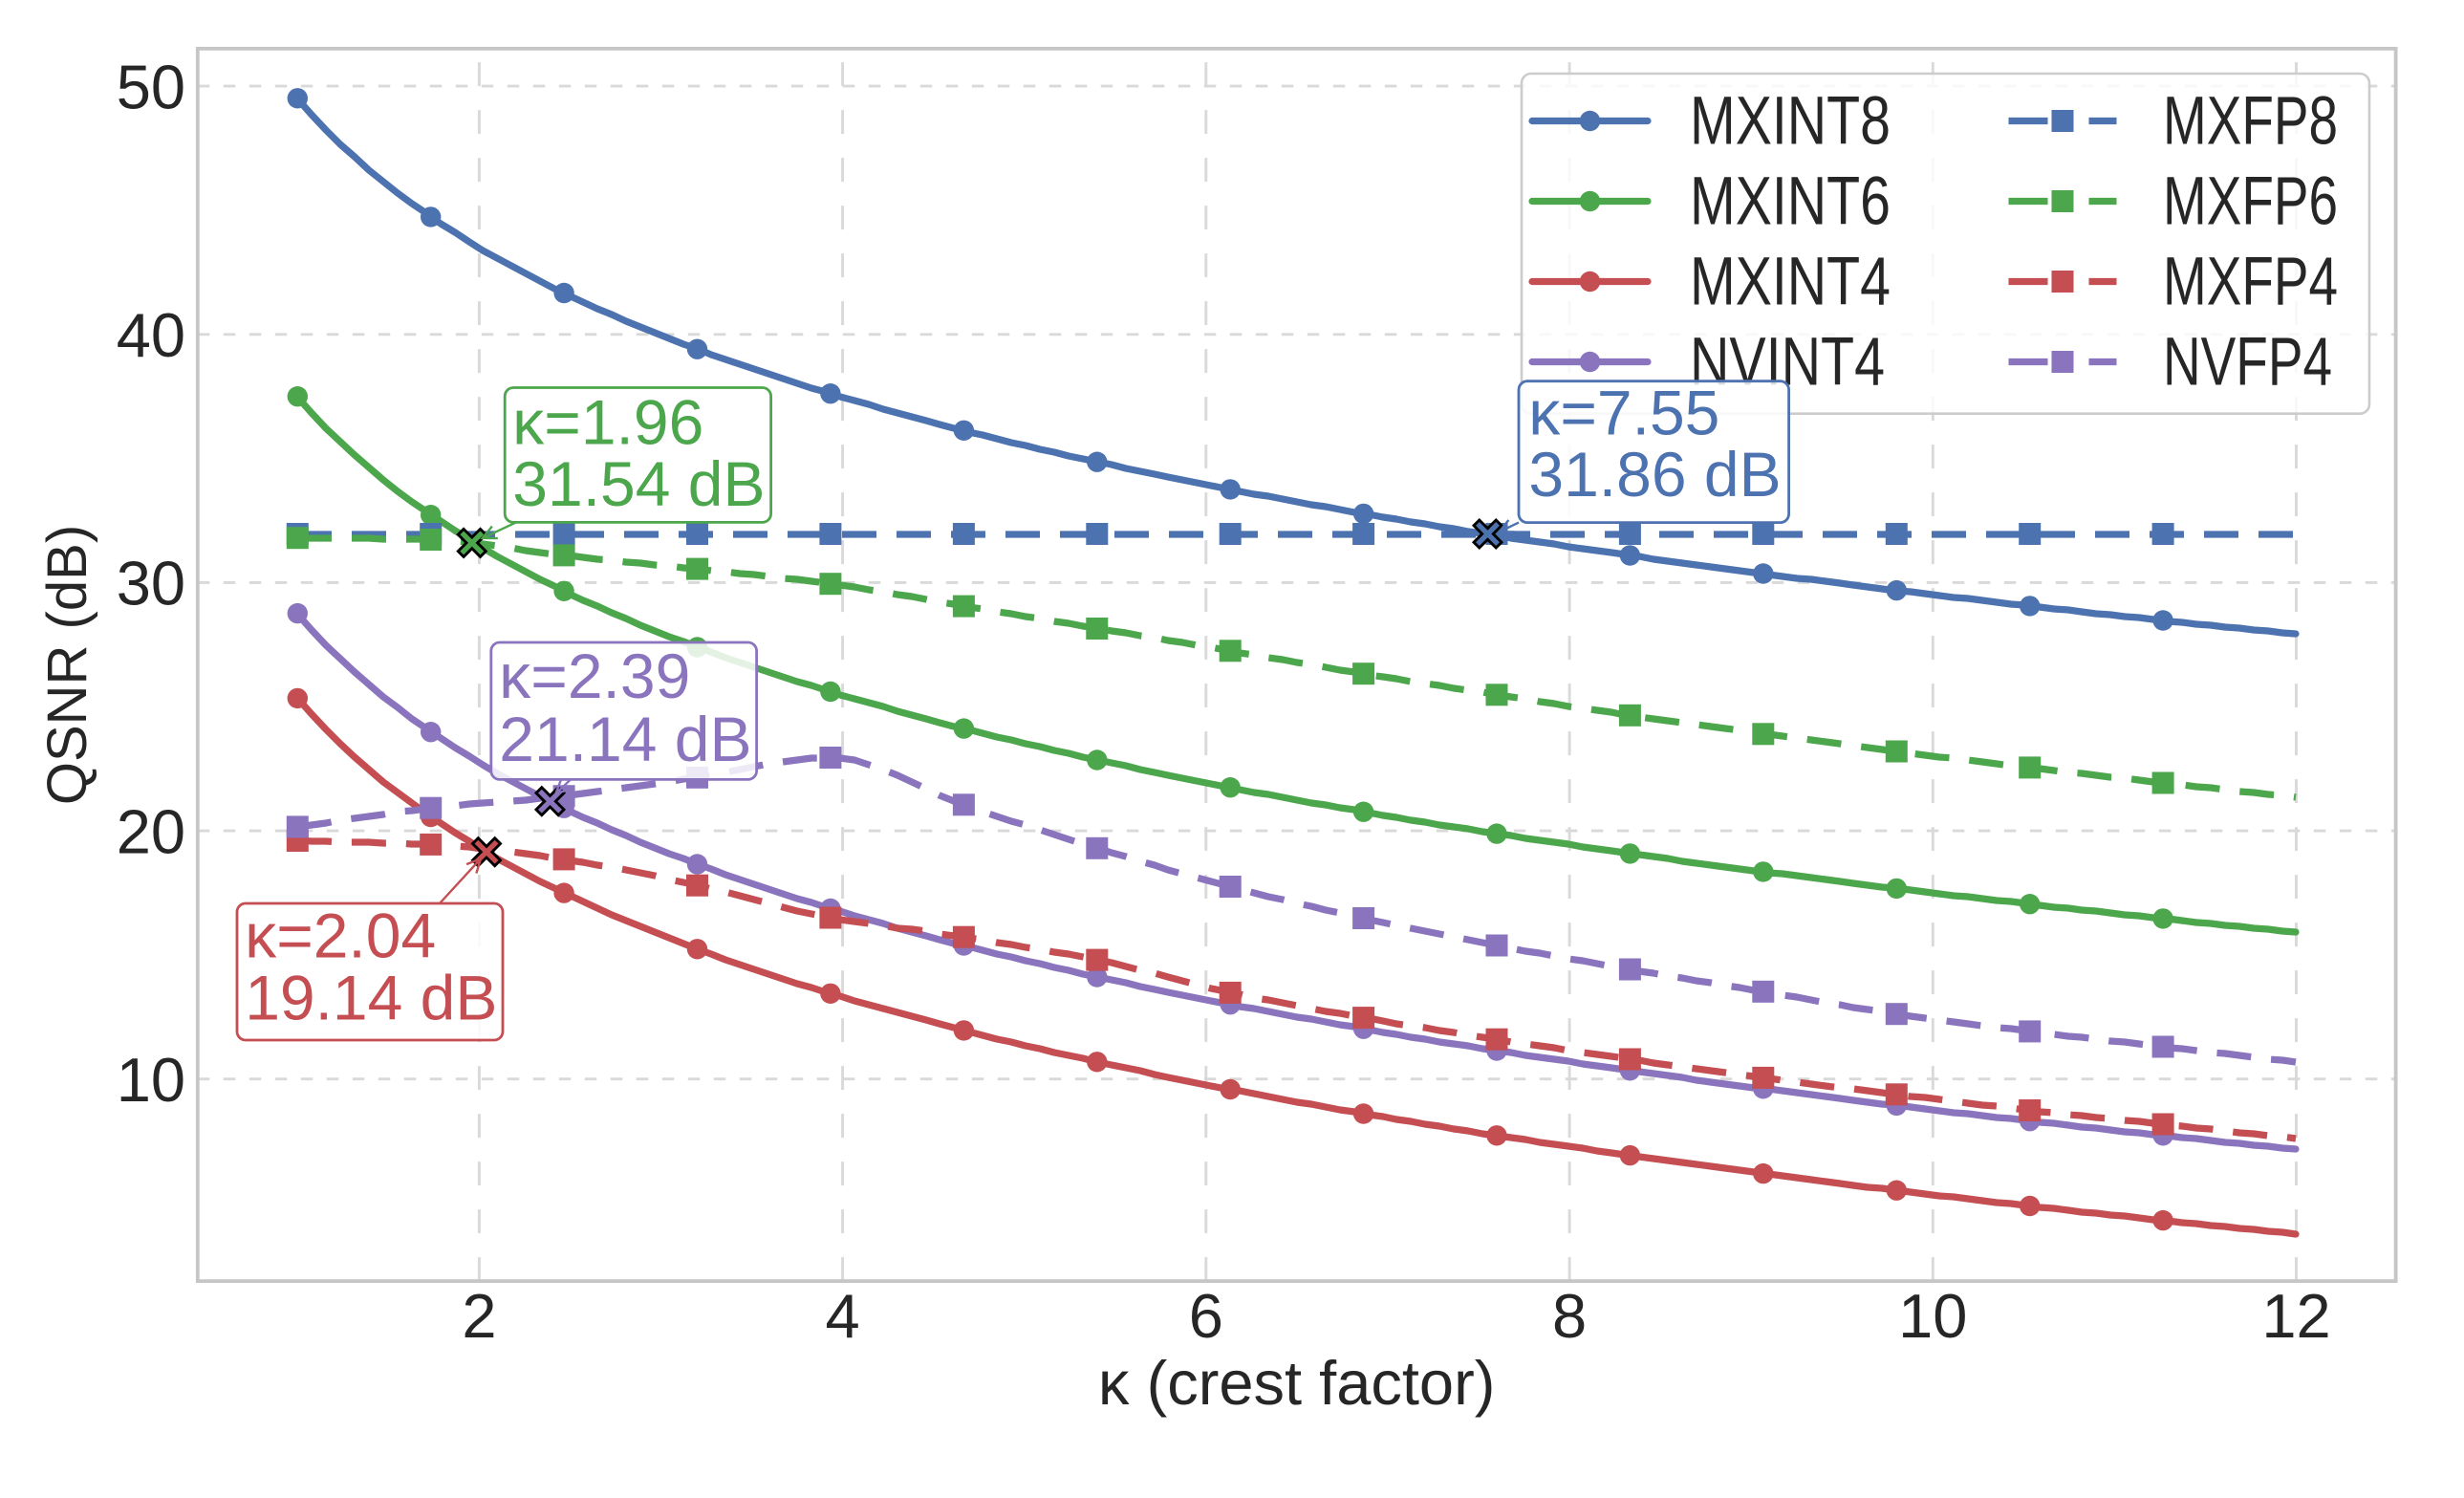  Describe the element at coordinates (67, 665) in the screenshot. I see `svg-text: QSNR (dB)` at that location.